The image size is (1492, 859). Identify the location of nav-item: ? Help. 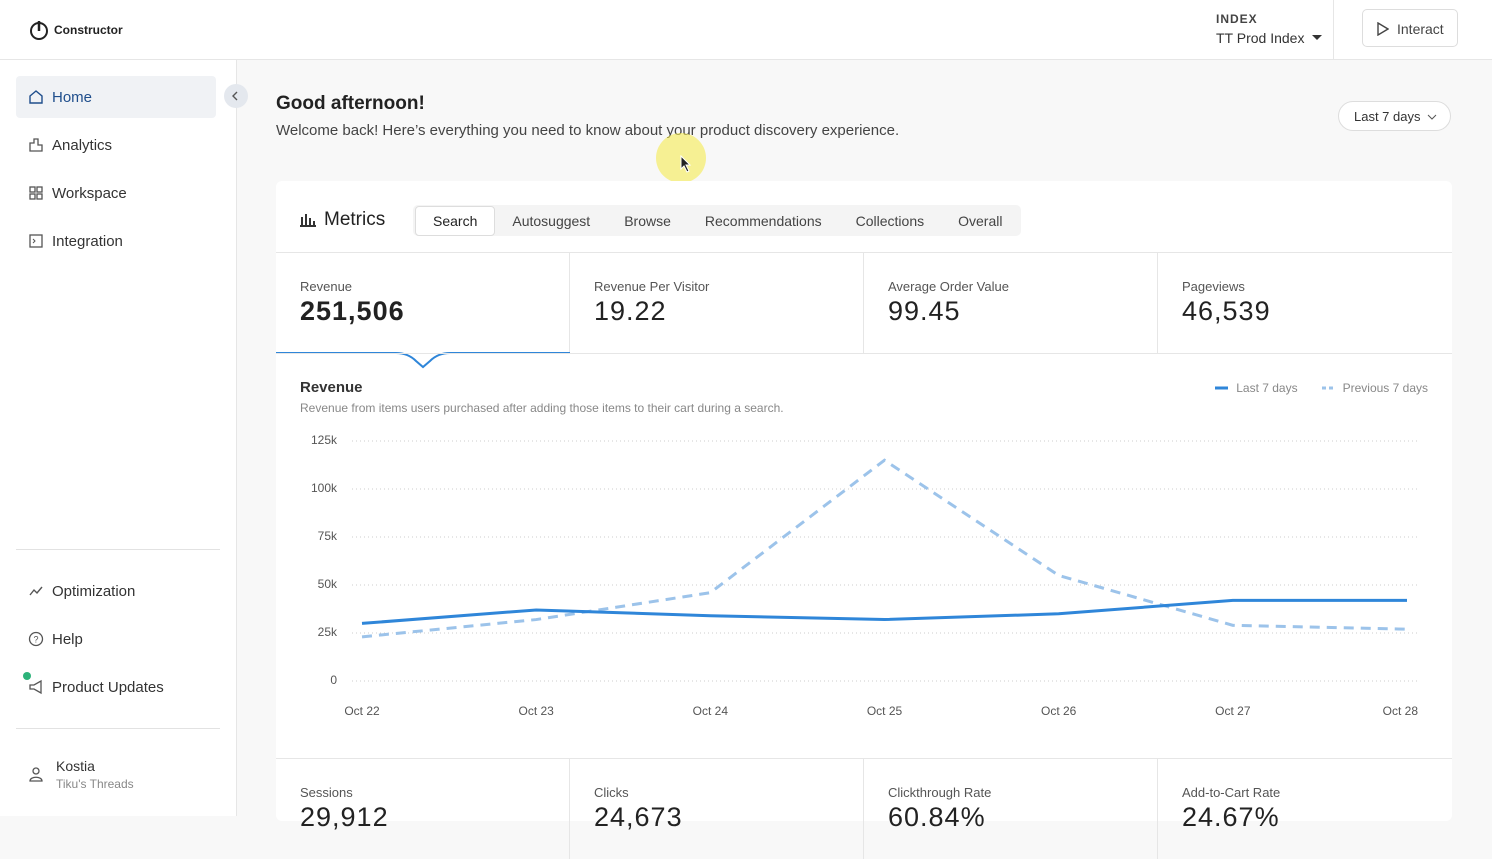
(116, 639).